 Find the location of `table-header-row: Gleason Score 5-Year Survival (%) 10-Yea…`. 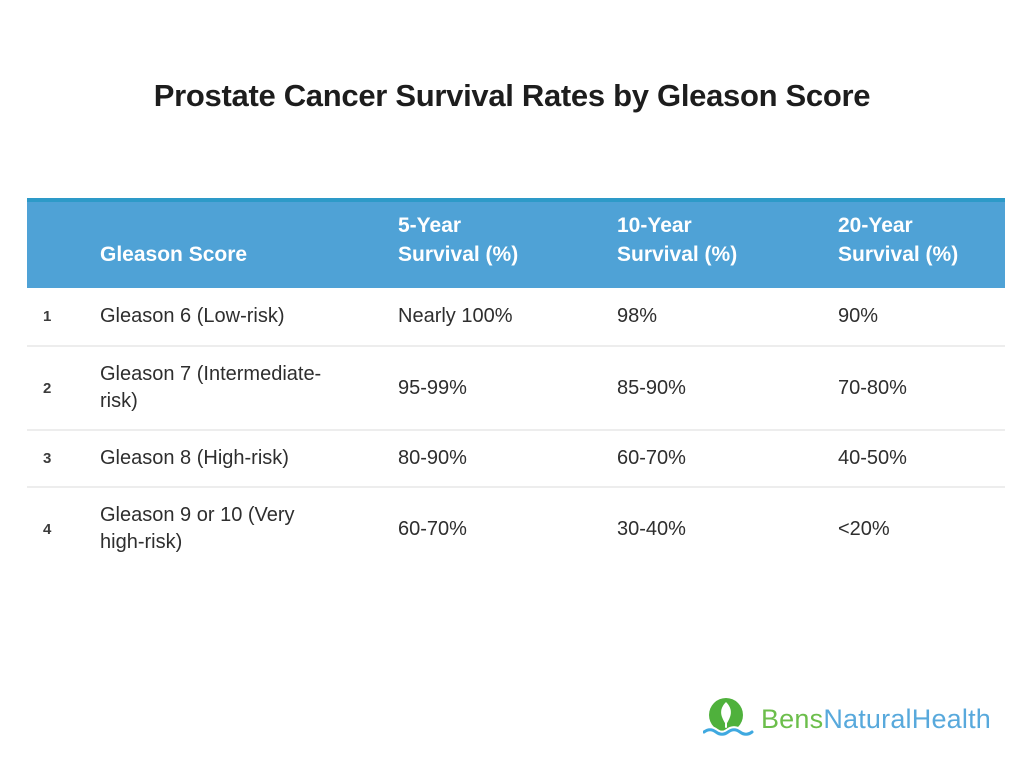

table-header-row: Gleason Score 5-Year Survival (%) 10-Yea… is located at coordinates (516, 243).